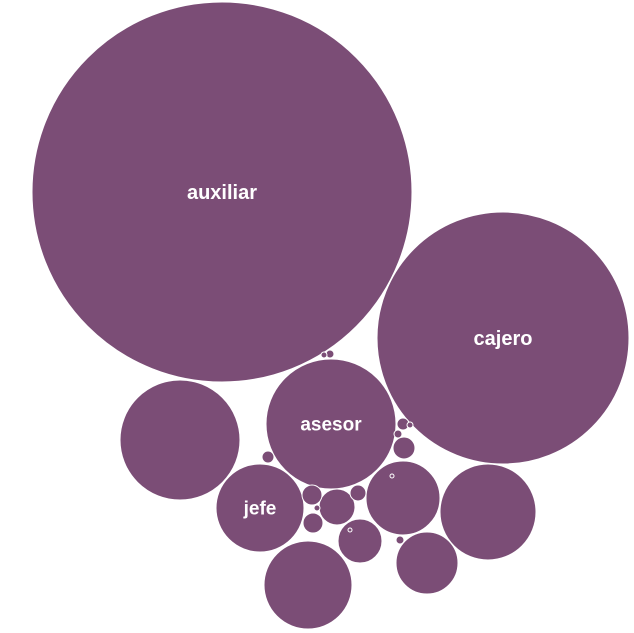 This screenshot has width=634, height=633. Describe the element at coordinates (337, 507) in the screenshot. I see `bubble-circle-g` at that location.